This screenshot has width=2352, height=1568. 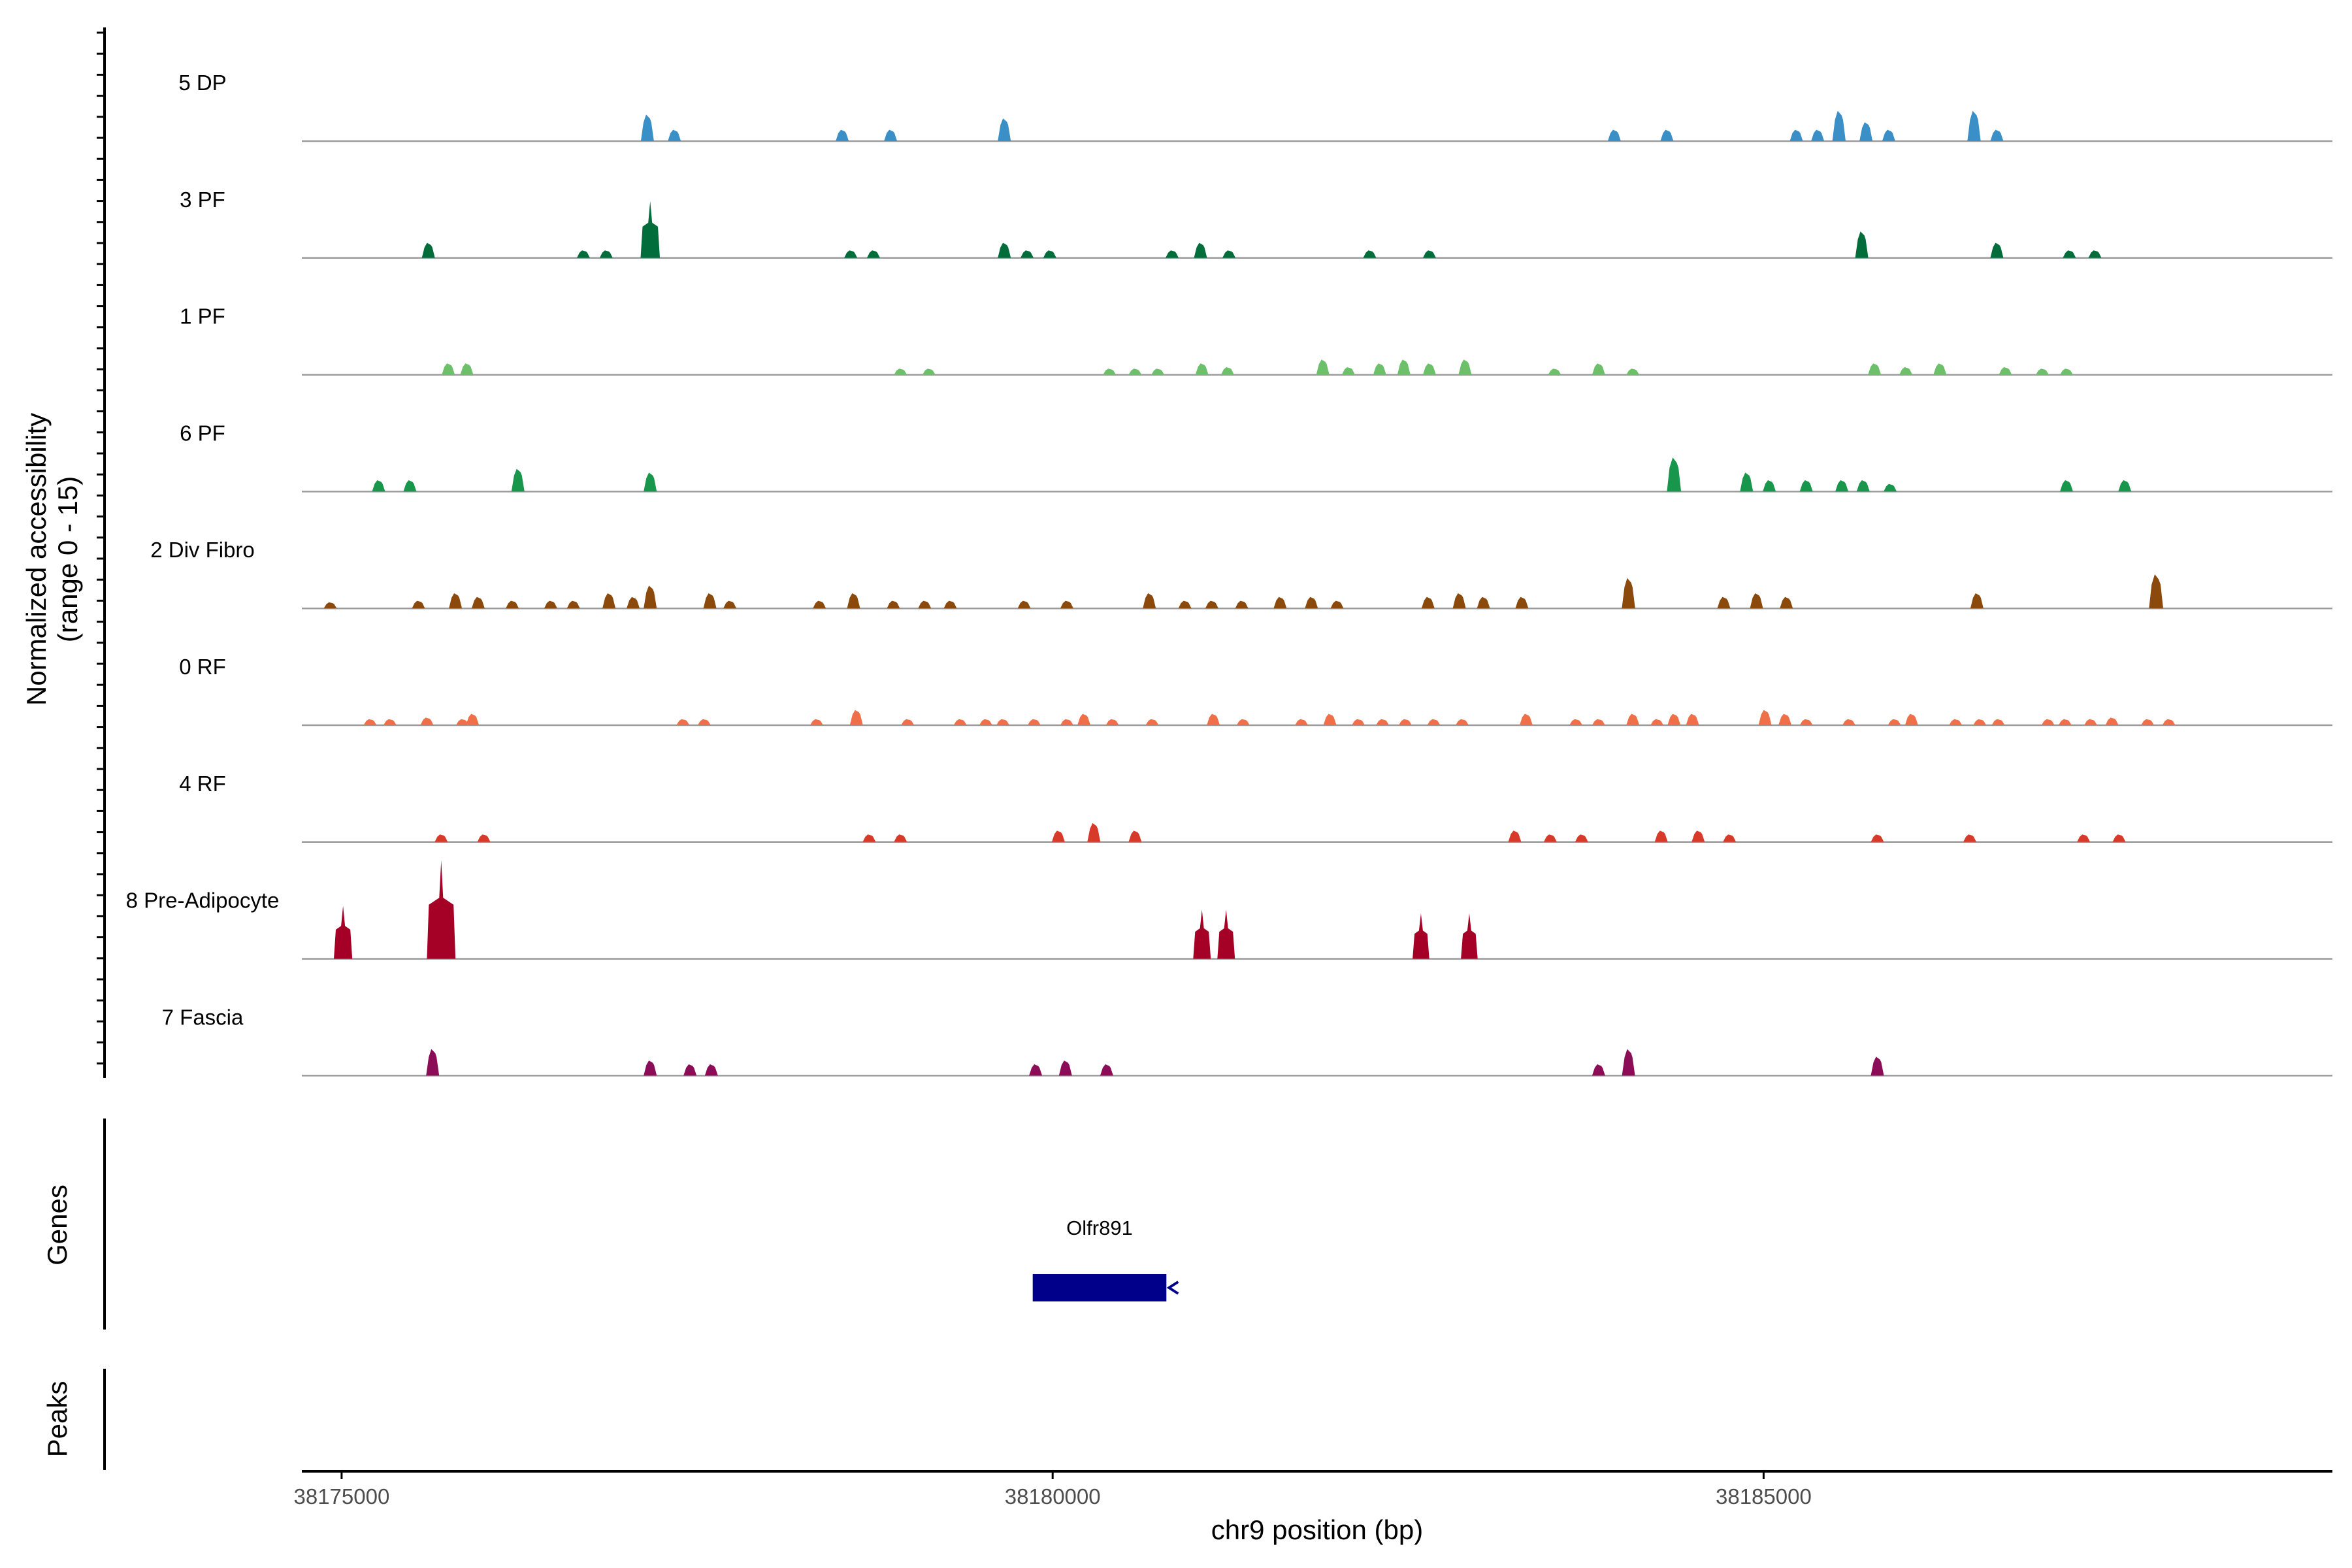 I want to click on genes-panel: Genes Olfr891, so click(x=610, y=1224).